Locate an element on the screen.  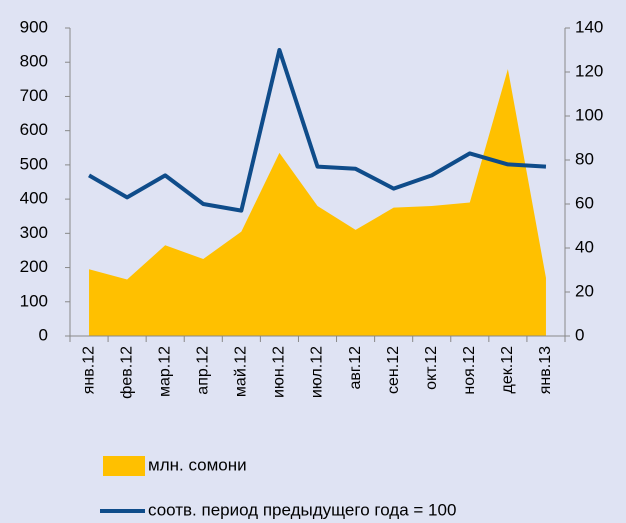
y-tick-label: 600 is located at coordinates (34, 129).